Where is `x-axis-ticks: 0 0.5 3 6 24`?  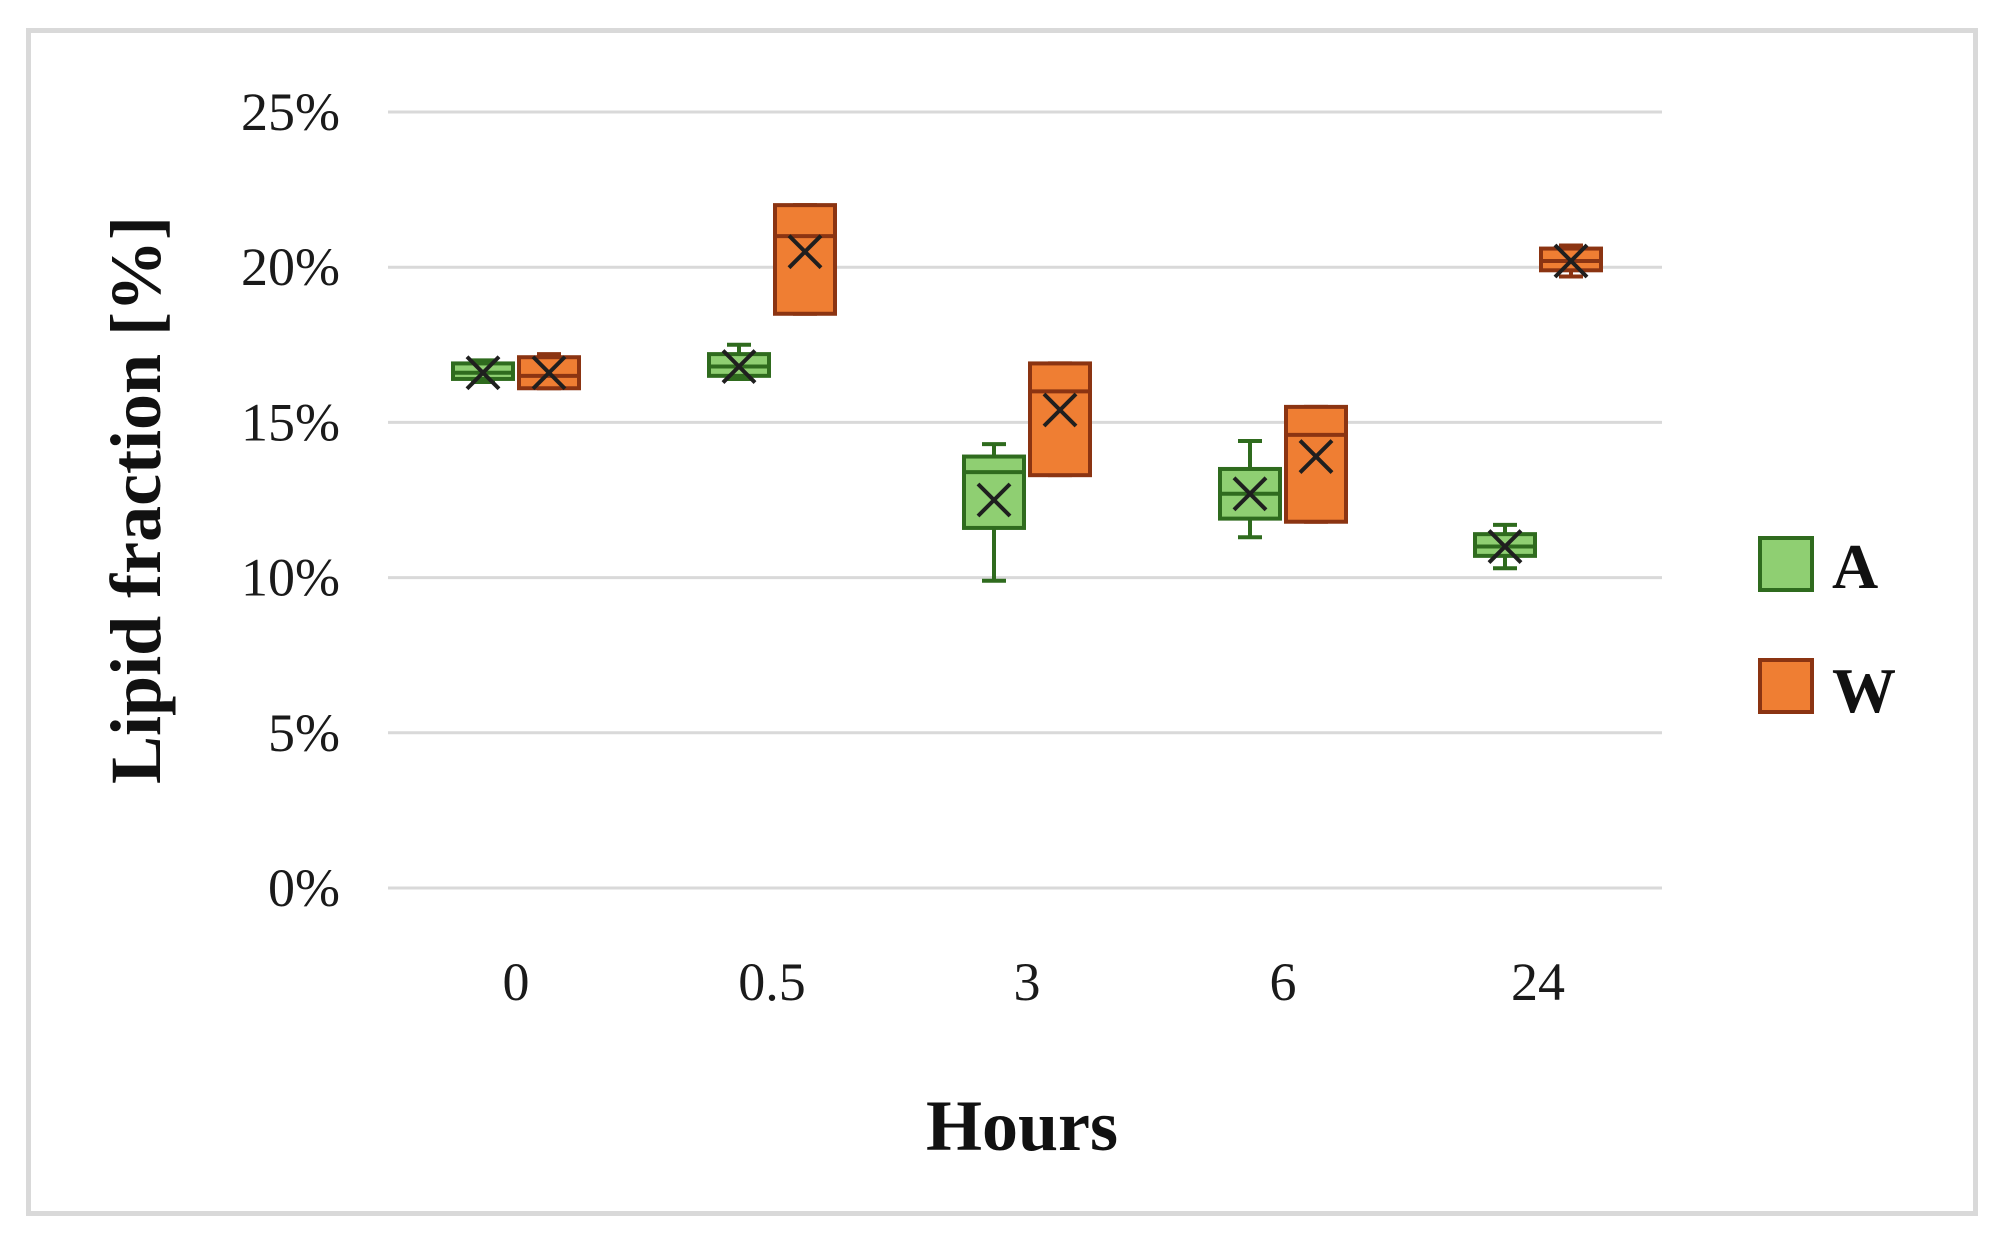
x-axis-ticks: 0 0.5 3 6 24 is located at coordinates (1034, 982).